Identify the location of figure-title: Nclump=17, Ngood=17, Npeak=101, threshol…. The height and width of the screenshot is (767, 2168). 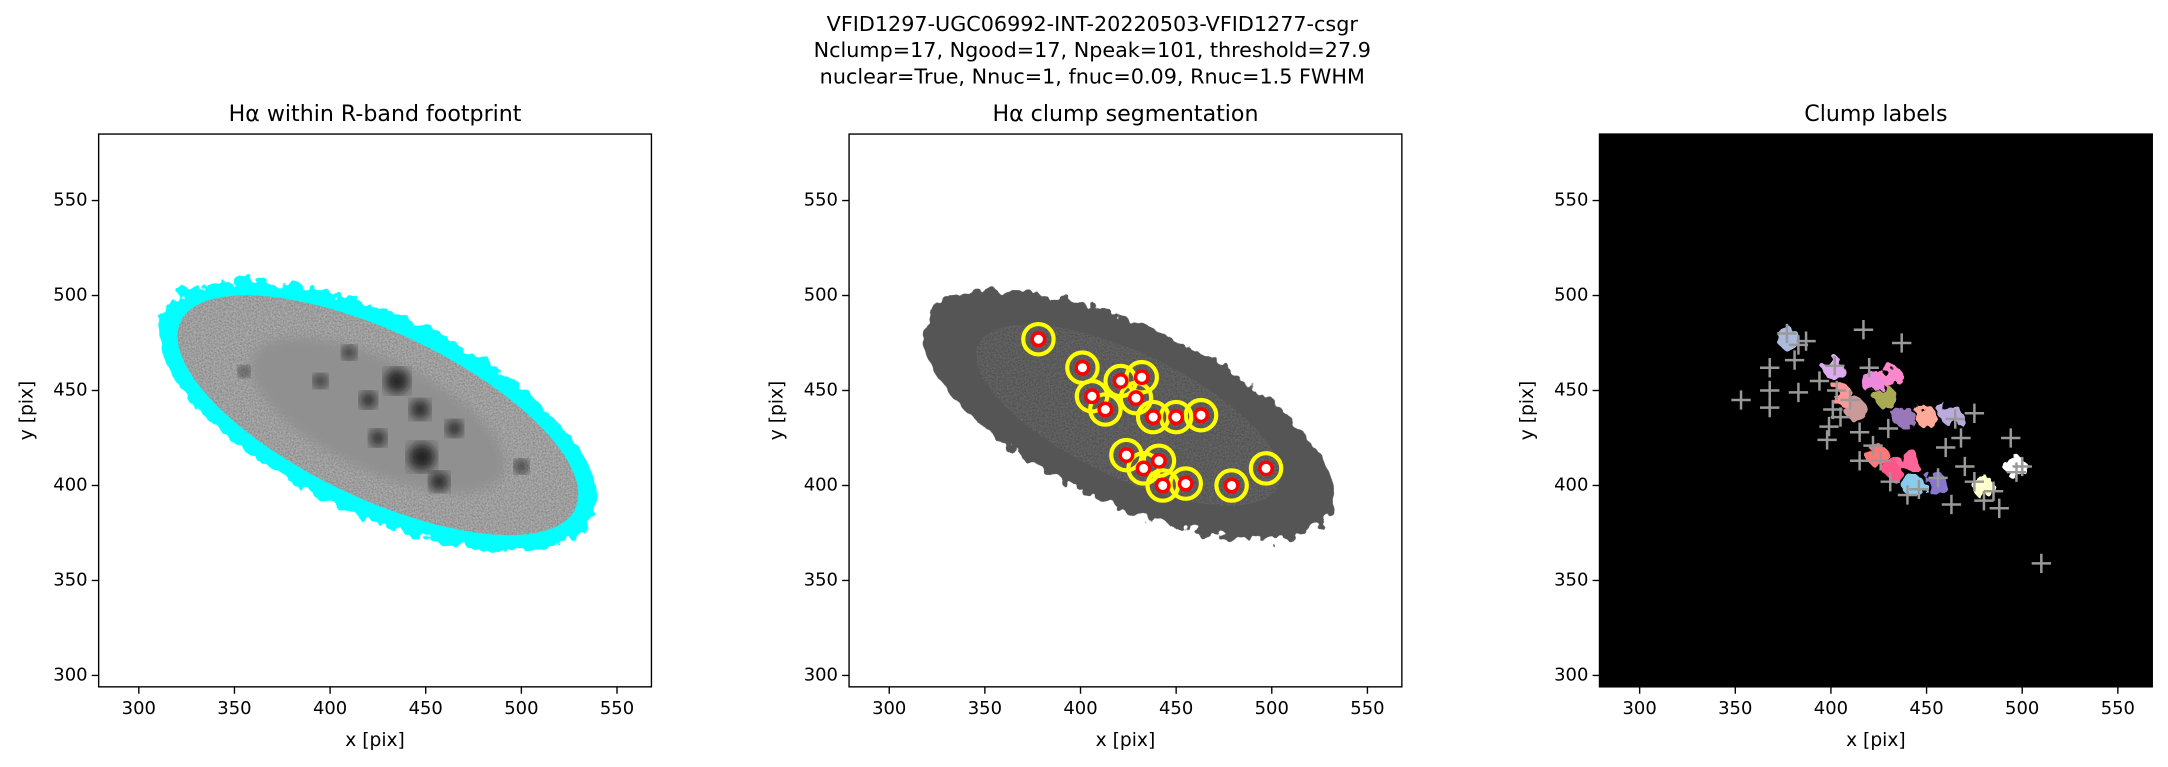
(1092, 50).